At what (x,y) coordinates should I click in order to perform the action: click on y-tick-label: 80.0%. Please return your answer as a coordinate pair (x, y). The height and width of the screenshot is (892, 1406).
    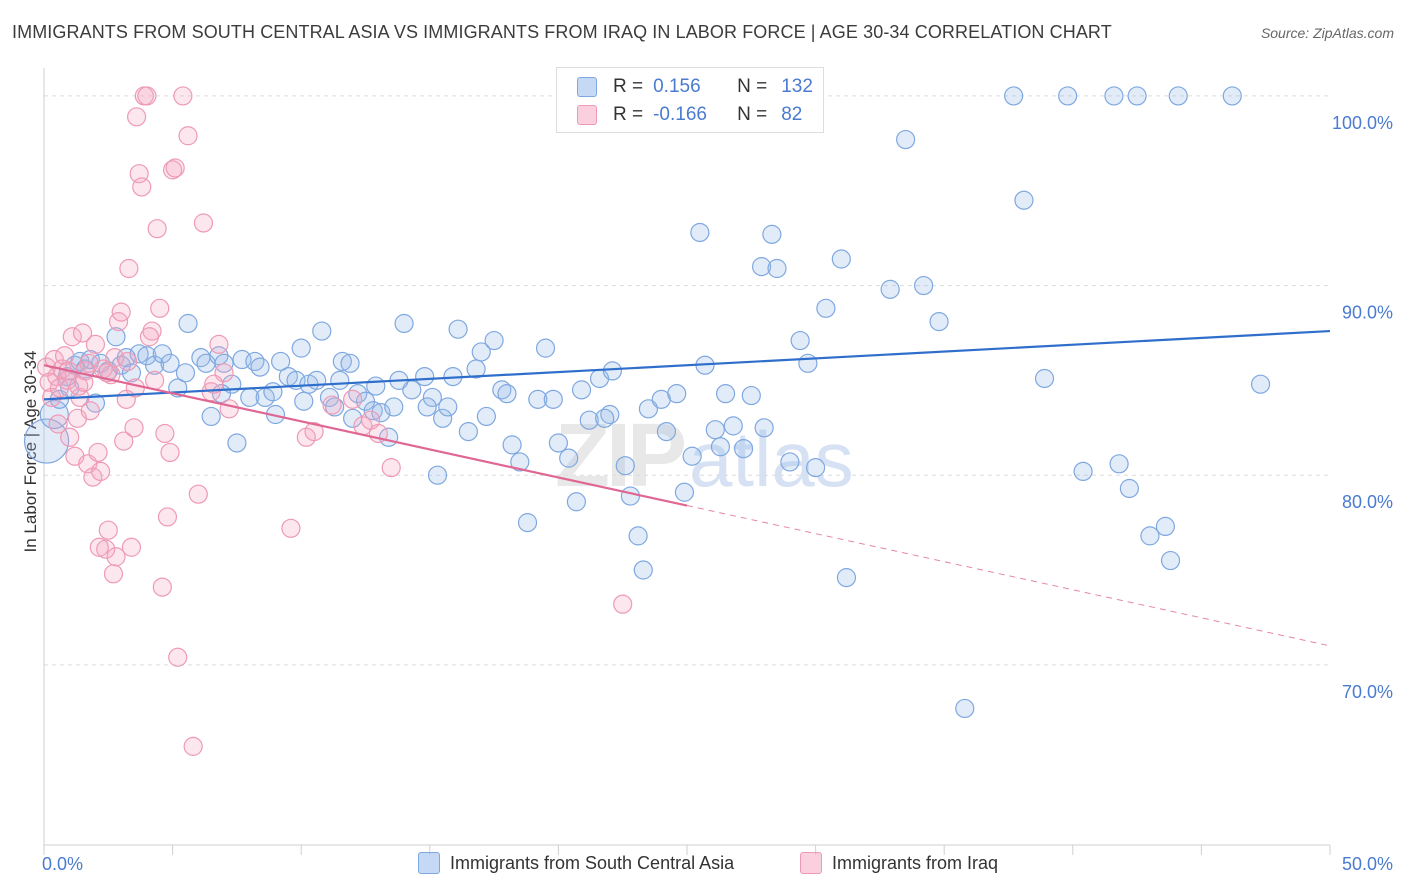
    Looking at the image, I should click on (1367, 502).